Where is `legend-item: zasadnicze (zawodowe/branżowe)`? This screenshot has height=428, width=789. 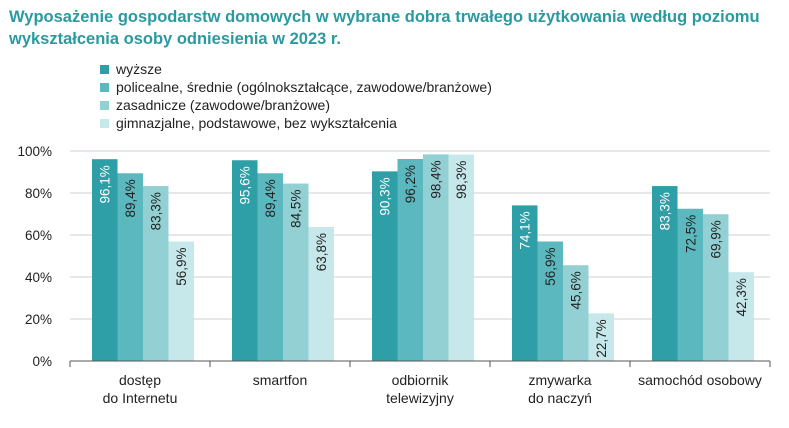 legend-item: zasadnicze (zawodowe/branżowe) is located at coordinates (296, 105).